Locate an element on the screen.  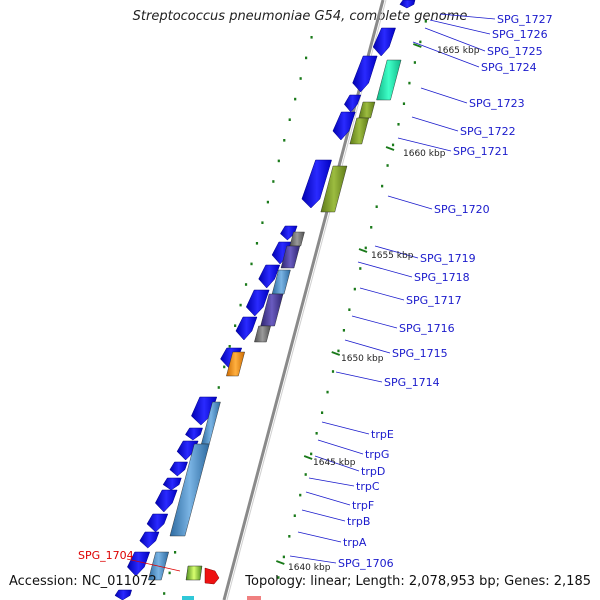
gene-label-spg-1724: SPG_1724 is located at coordinates (509, 67).